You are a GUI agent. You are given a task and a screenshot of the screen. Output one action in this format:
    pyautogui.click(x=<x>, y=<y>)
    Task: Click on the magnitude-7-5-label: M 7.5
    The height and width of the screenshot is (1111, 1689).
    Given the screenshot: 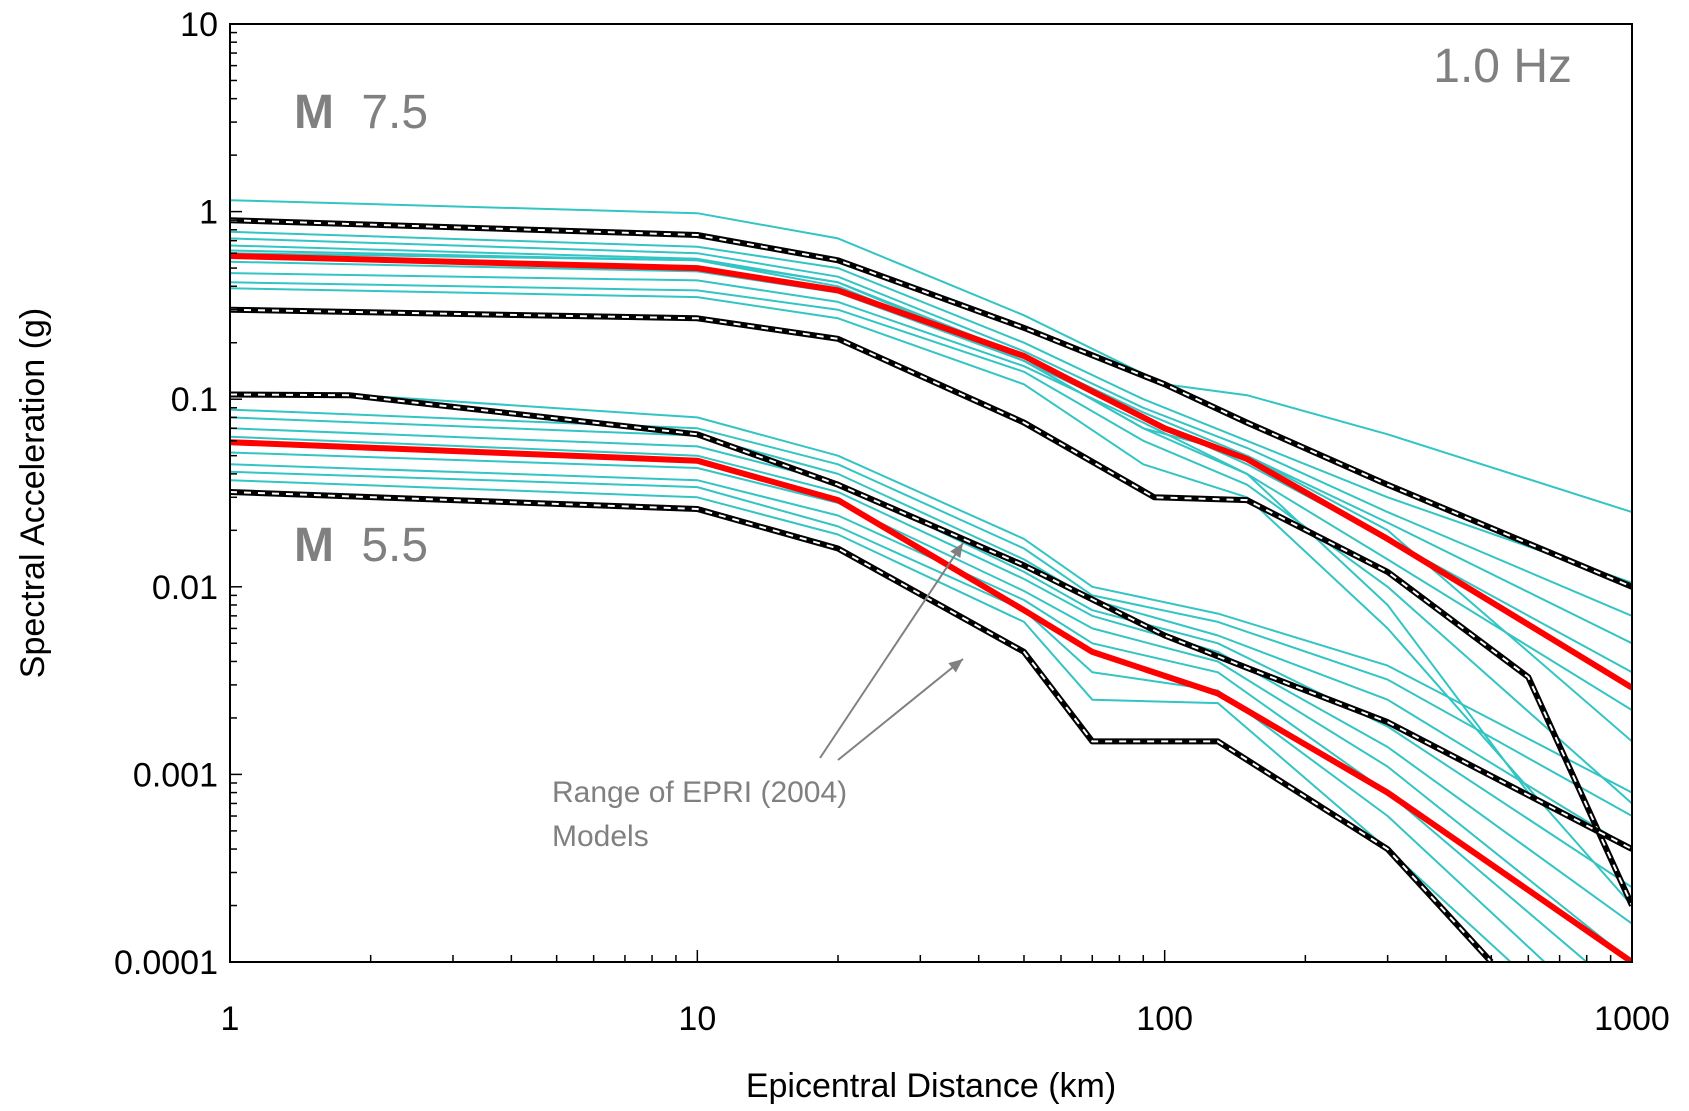 What is the action you would take?
    pyautogui.click(x=361, y=112)
    